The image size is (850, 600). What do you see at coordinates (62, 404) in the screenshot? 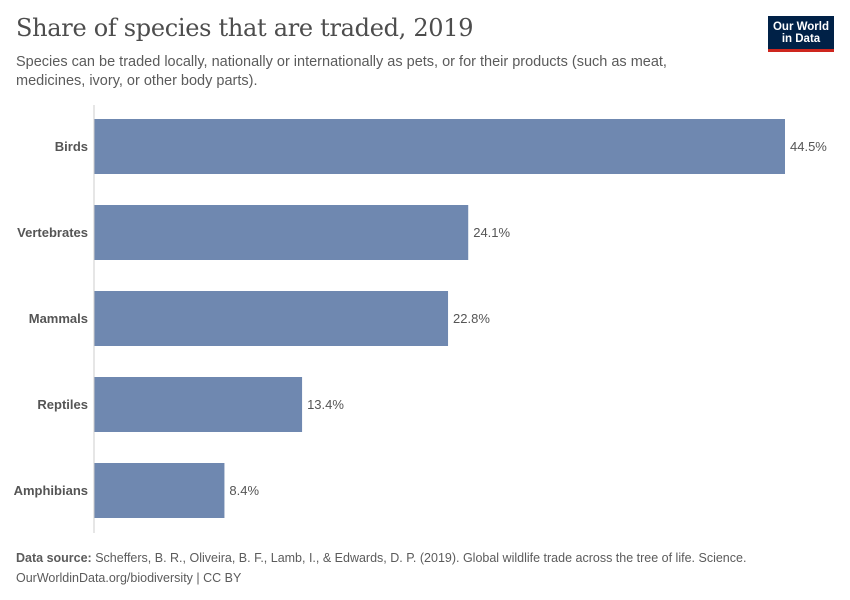
I see `category-label-reptiles: Reptiles` at bounding box center [62, 404].